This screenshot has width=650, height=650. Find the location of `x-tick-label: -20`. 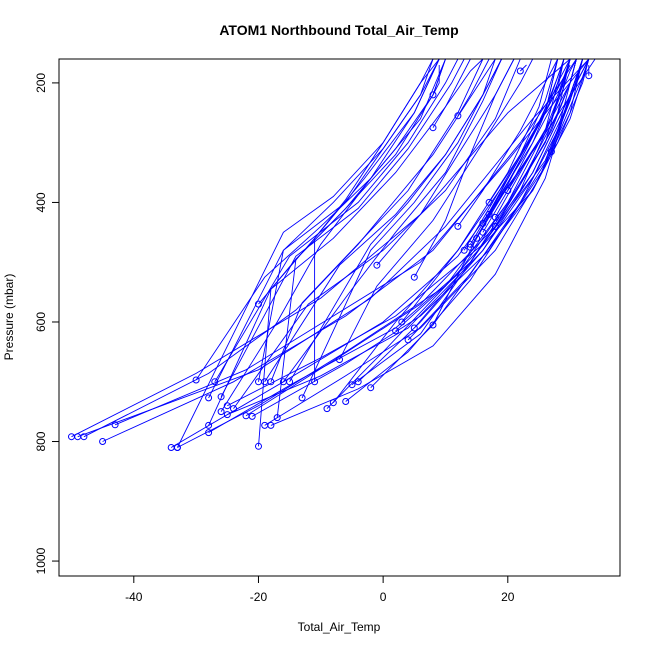

x-tick-label: -20 is located at coordinates (259, 597).